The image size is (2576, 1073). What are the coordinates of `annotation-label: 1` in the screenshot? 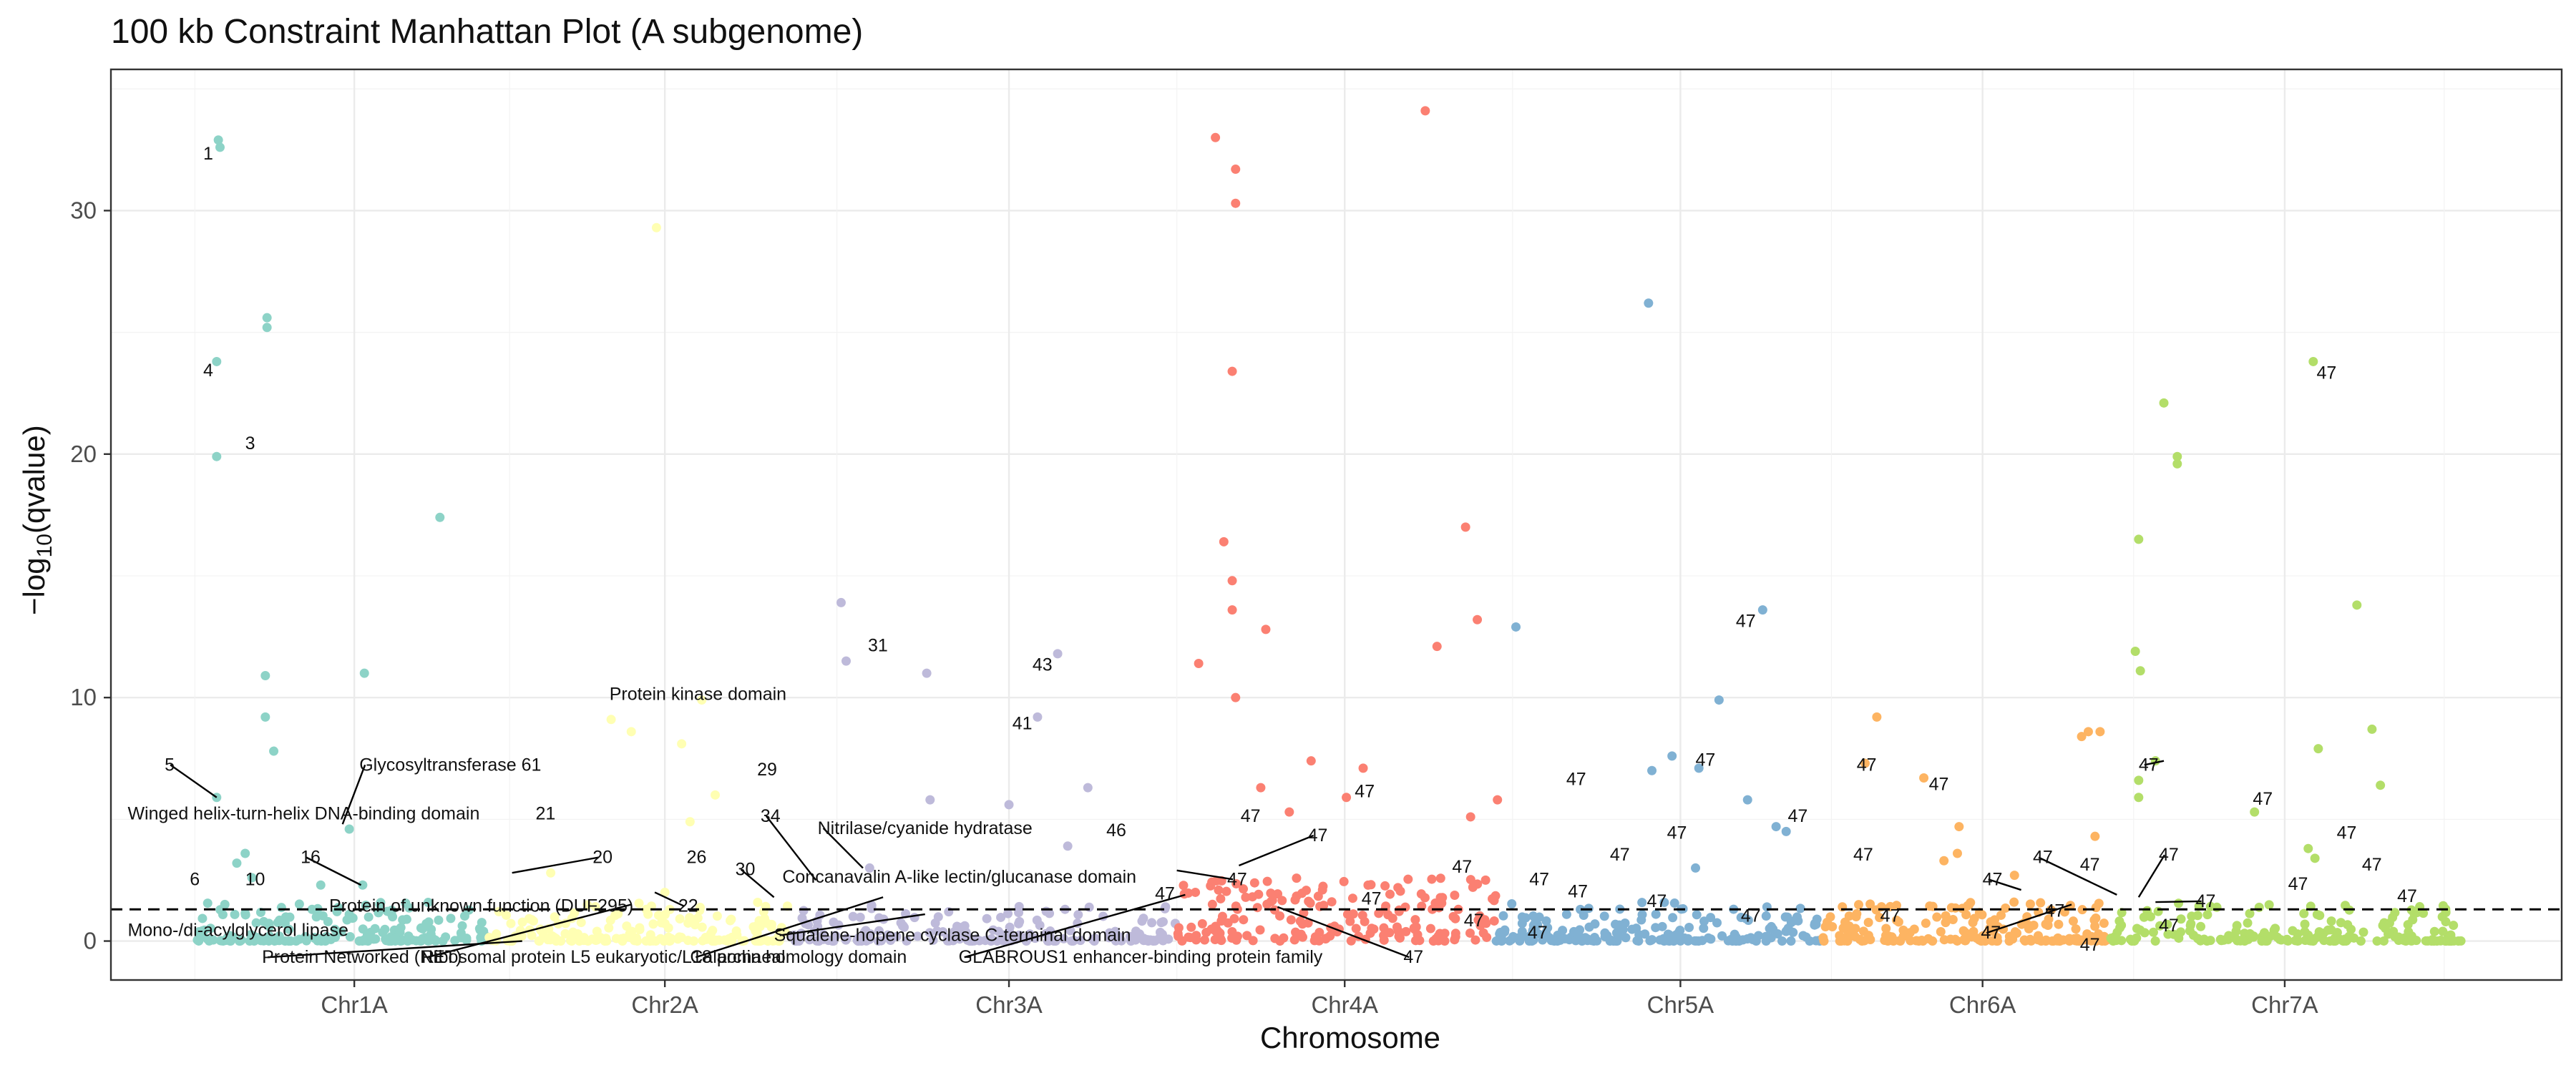 It's located at (208, 154).